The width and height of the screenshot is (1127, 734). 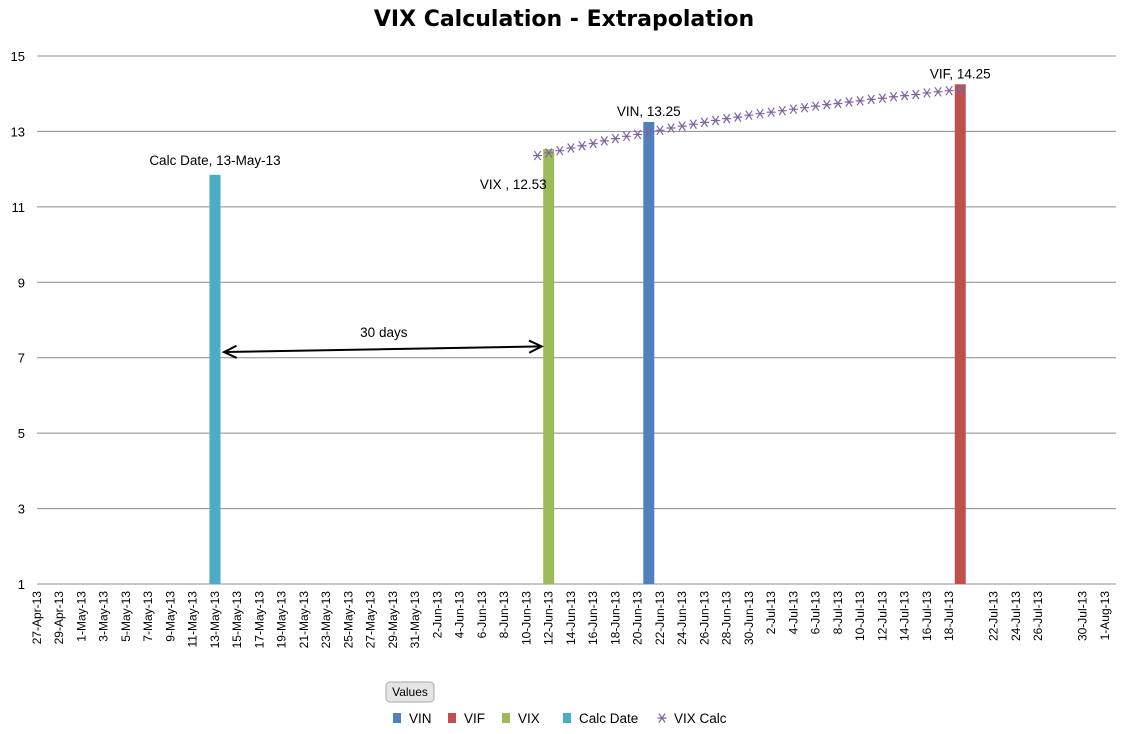 What do you see at coordinates (506, 718) in the screenshot?
I see `legend-marker-vix` at bounding box center [506, 718].